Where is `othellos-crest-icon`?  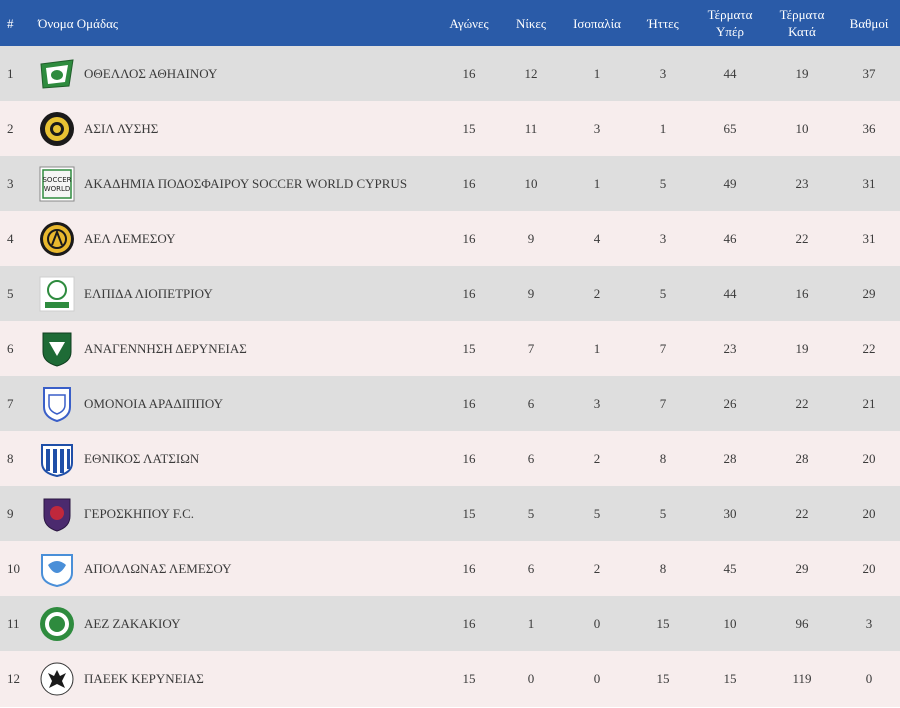
othellos-crest-icon is located at coordinates (57, 74).